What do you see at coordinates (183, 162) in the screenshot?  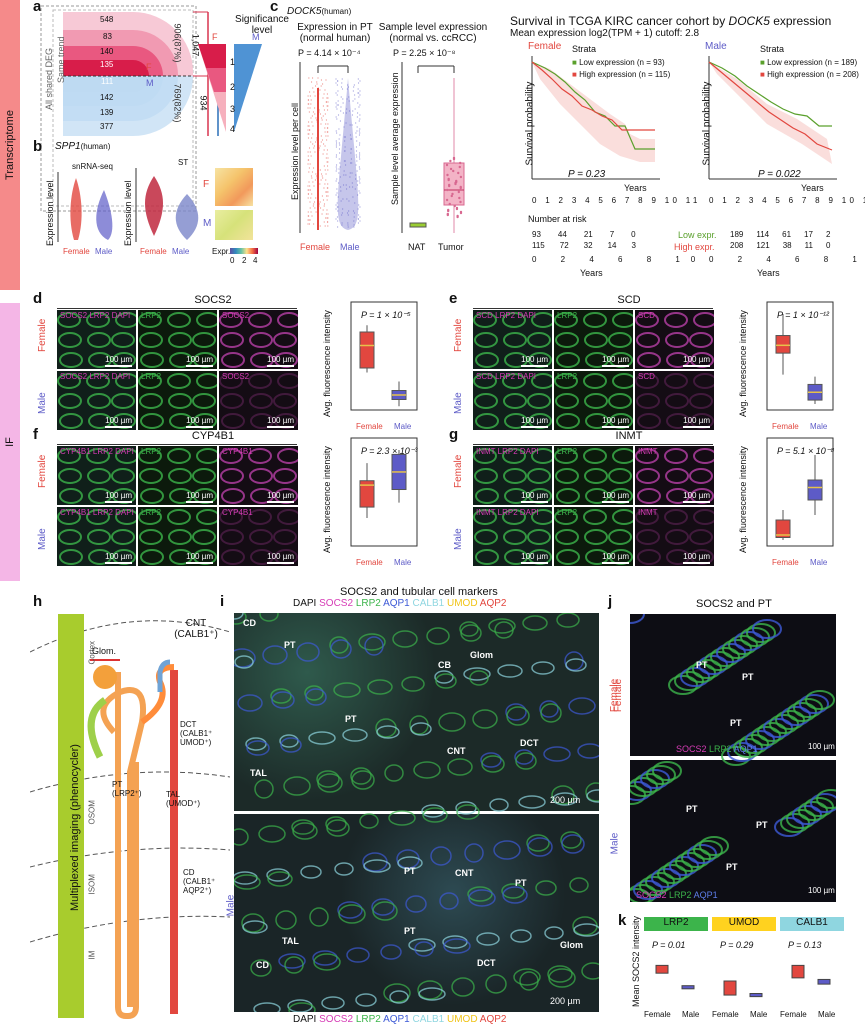 I see `panel-b-st-title: ST` at bounding box center [183, 162].